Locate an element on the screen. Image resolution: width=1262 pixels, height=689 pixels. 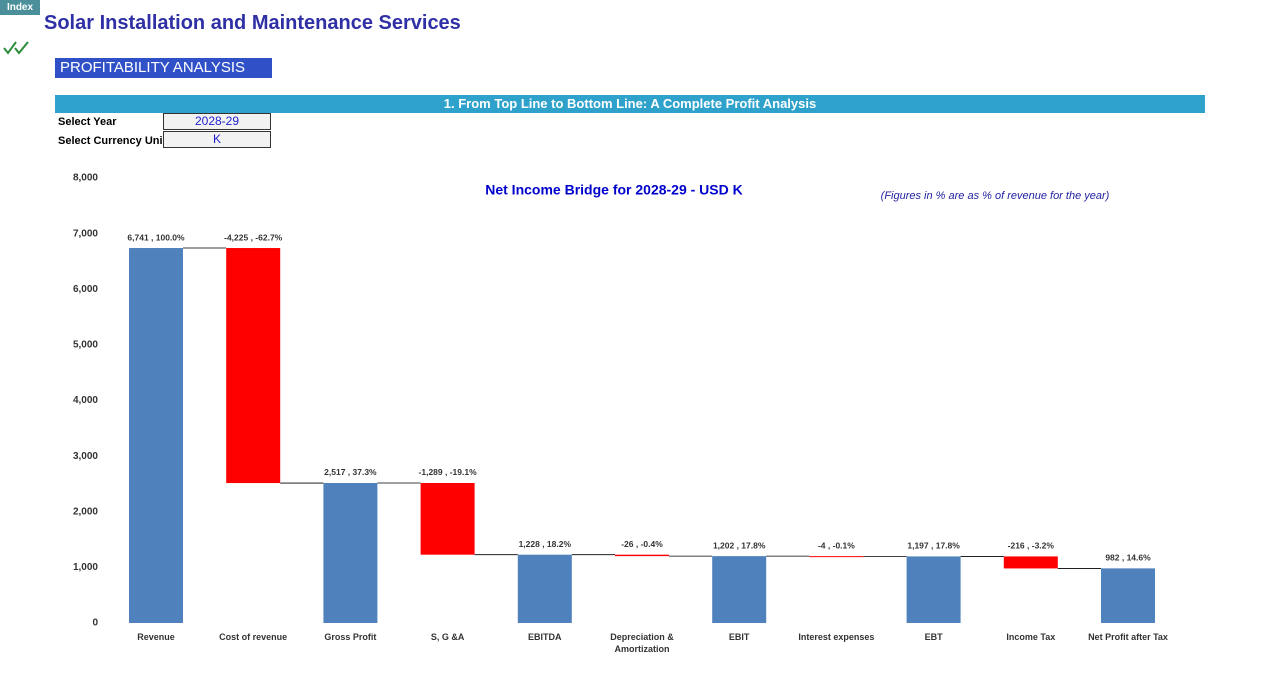
y-tick-label: 6,000 is located at coordinates (85, 289).